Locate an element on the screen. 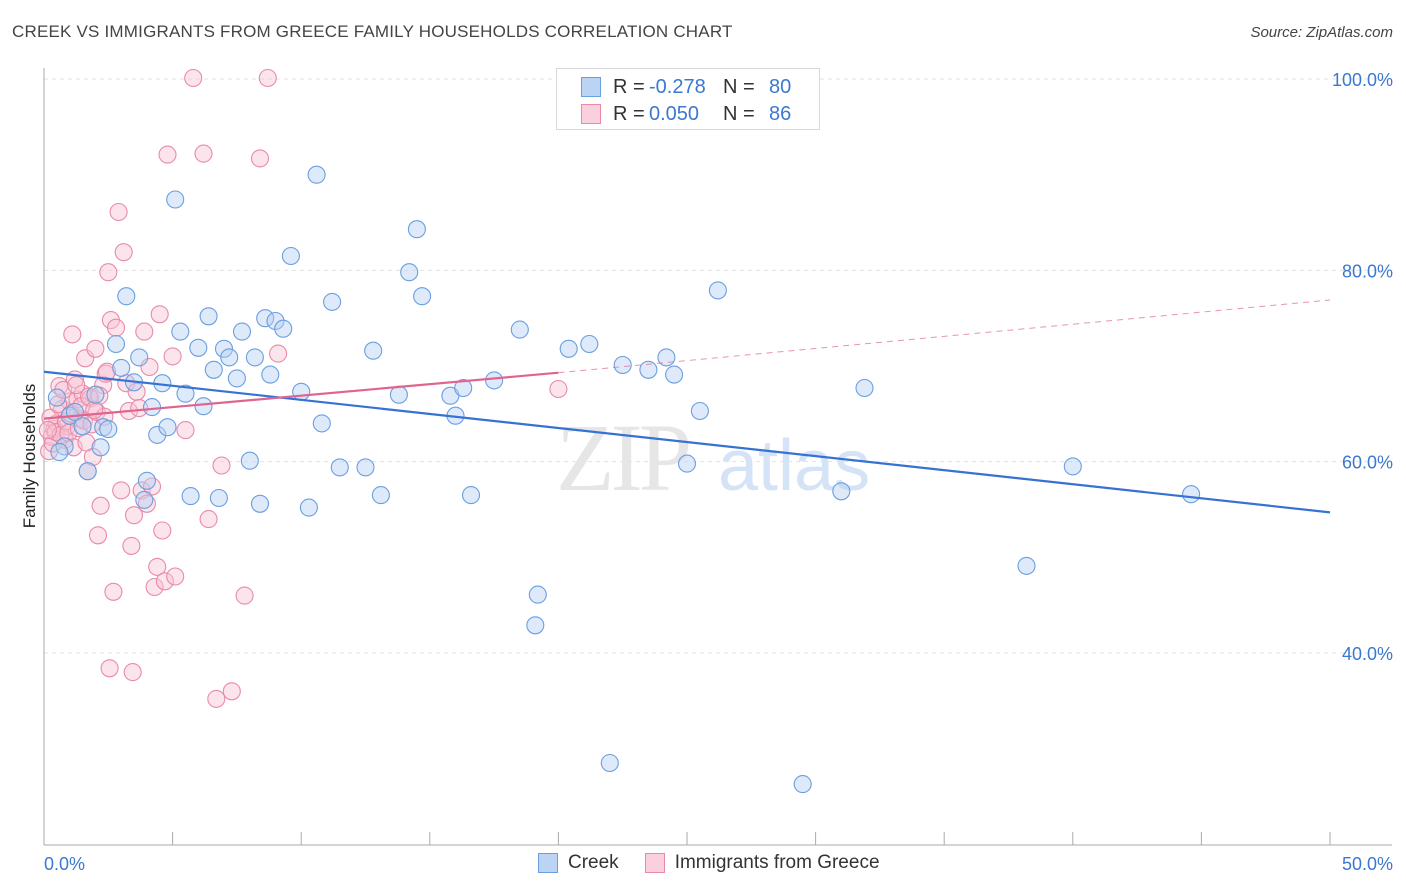 The width and height of the screenshot is (1406, 892). legend-r-value: -0.278 is located at coordinates (677, 86).